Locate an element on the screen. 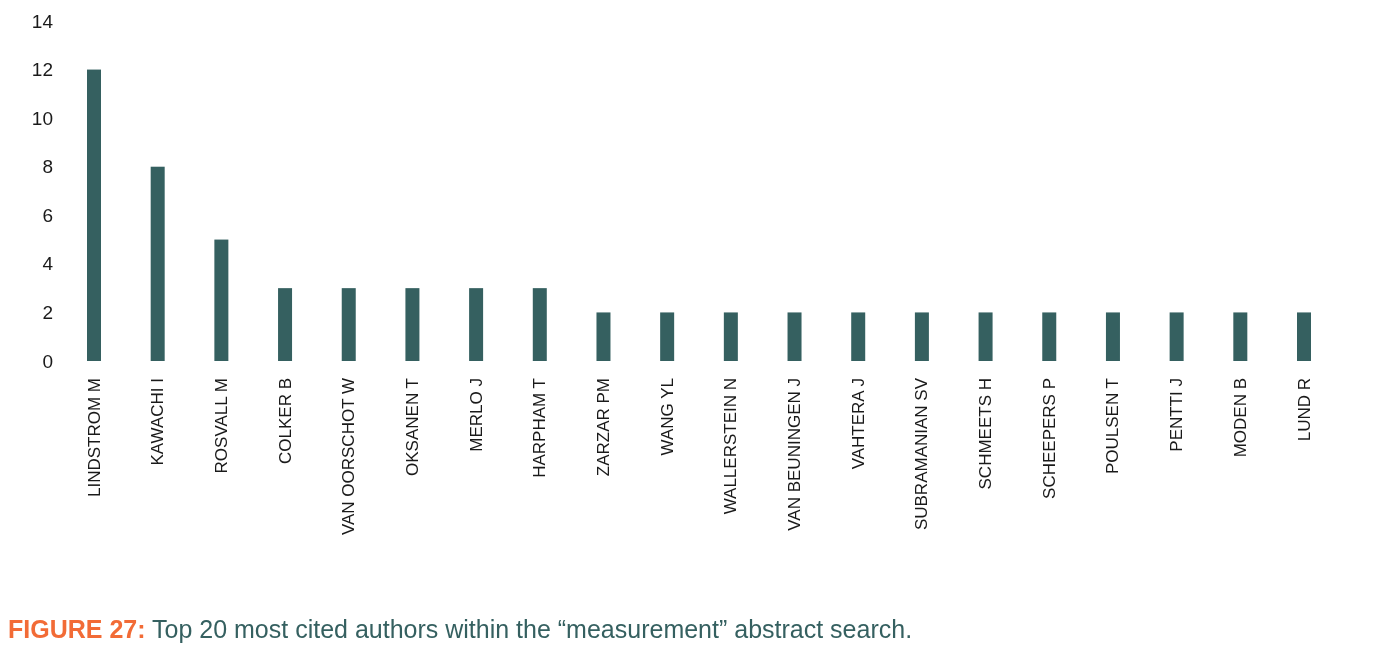  x-tick-label: LUND R is located at coordinates (1304, 410).